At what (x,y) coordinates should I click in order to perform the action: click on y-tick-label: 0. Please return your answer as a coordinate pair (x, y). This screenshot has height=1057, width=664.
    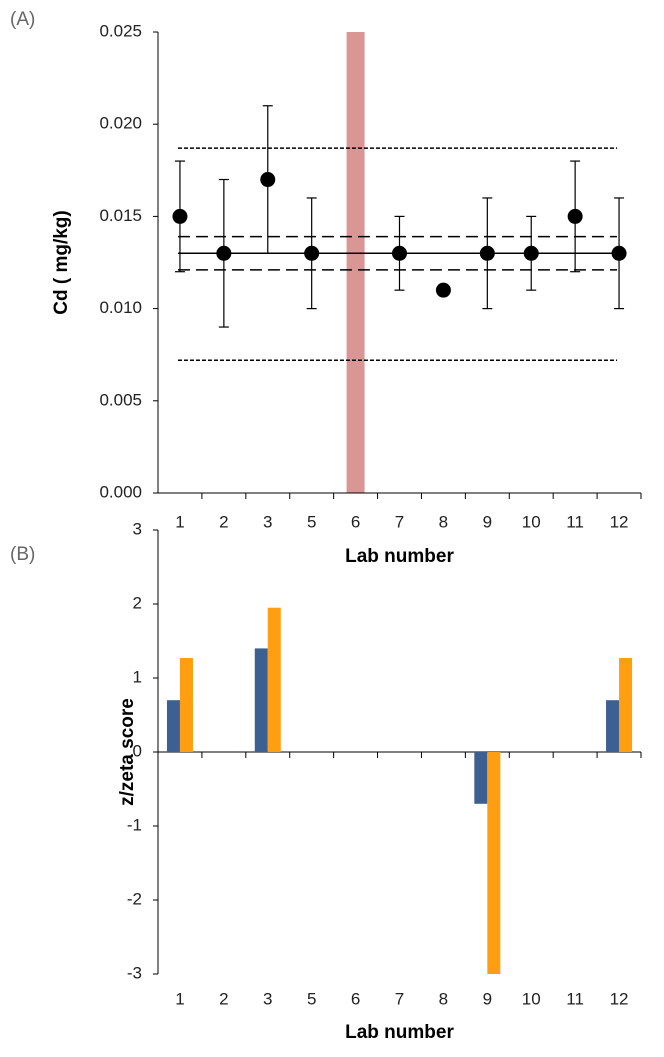
    Looking at the image, I should click on (137, 750).